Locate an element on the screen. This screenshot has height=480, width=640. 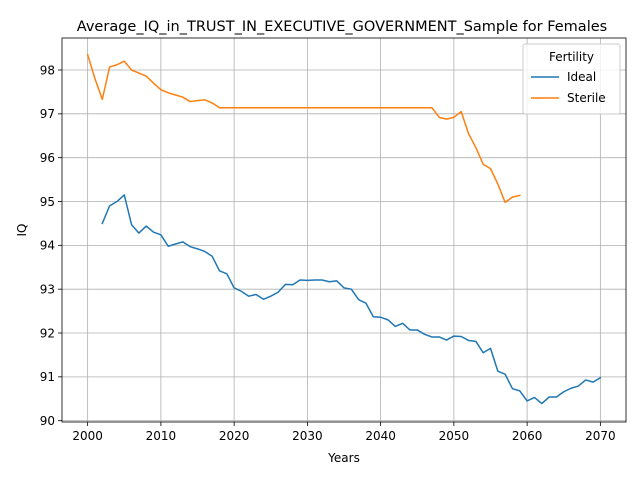
x-axis: 2000 2010 2020 2030 2040 2050 2060 2070 is located at coordinates (344, 432).